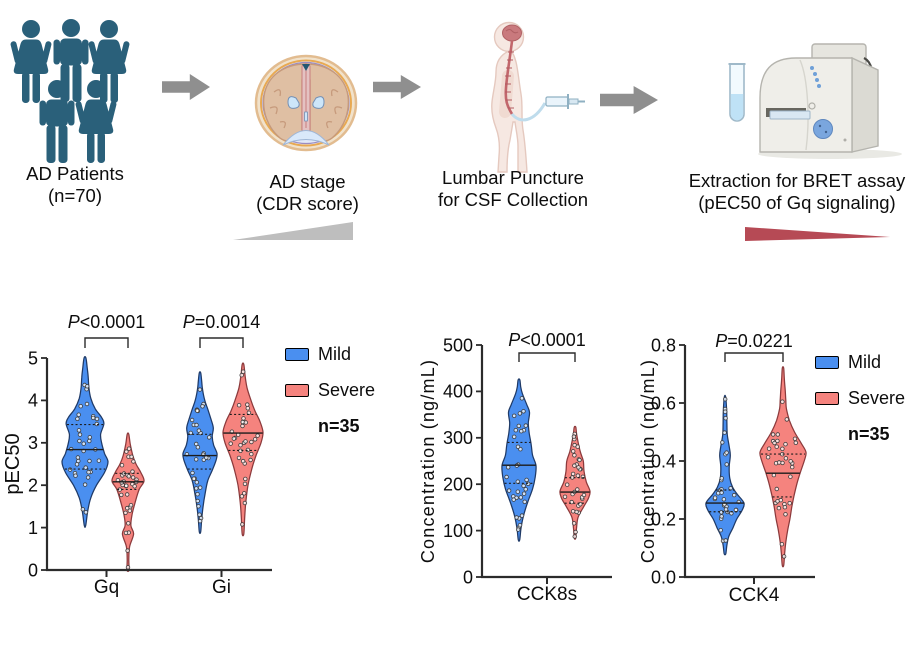  What do you see at coordinates (458, 438) in the screenshot?
I see `y-tick-label: 300` at bounding box center [458, 438].